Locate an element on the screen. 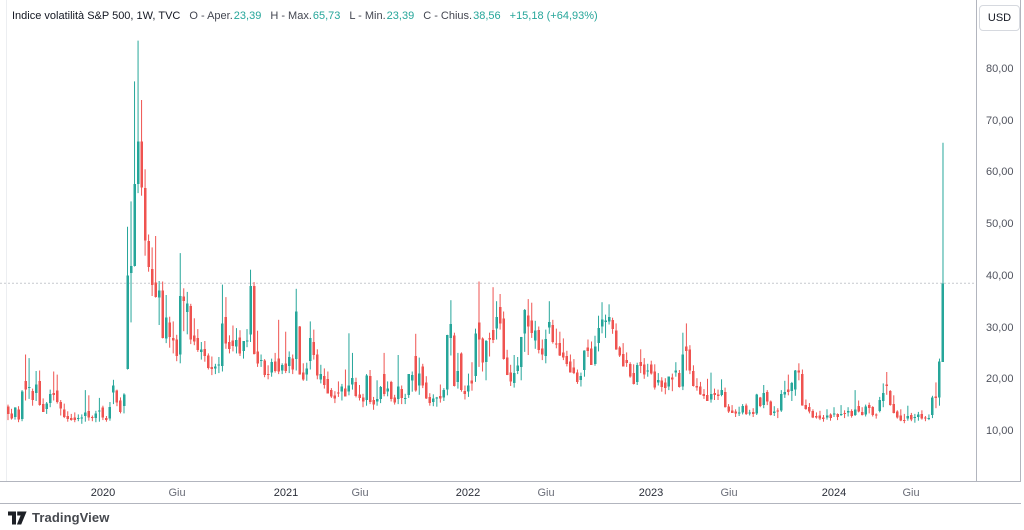 This screenshot has height=530, width=1024. time-axis: 2020 Giu 2021 Giu 2022 Giu 2023 Giu 2024 Giu is located at coordinates (510, 492).